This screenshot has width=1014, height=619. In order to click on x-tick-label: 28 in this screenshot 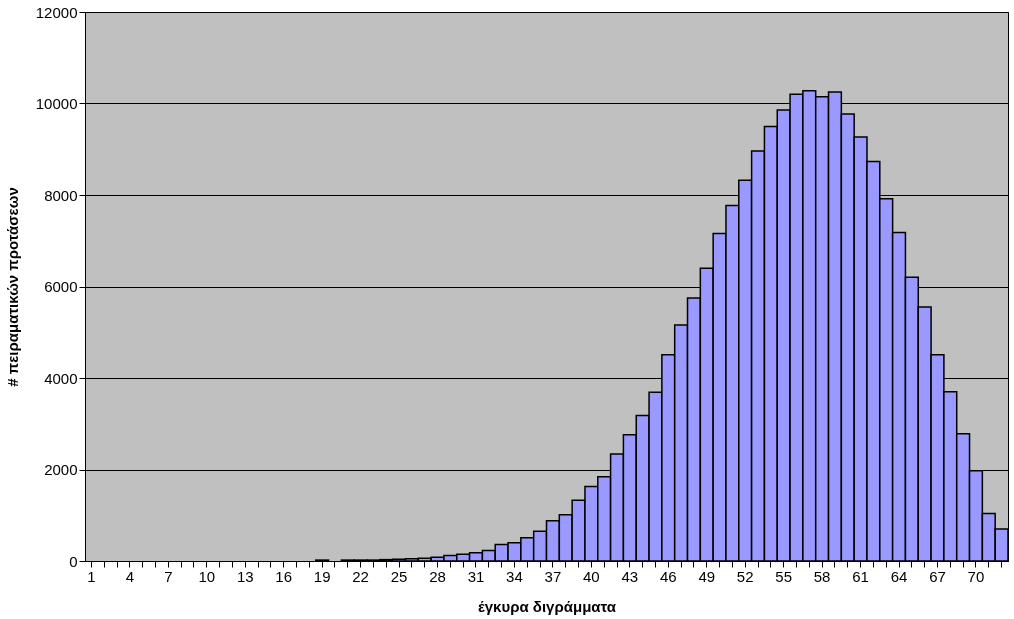, I will do `click(437, 576)`.